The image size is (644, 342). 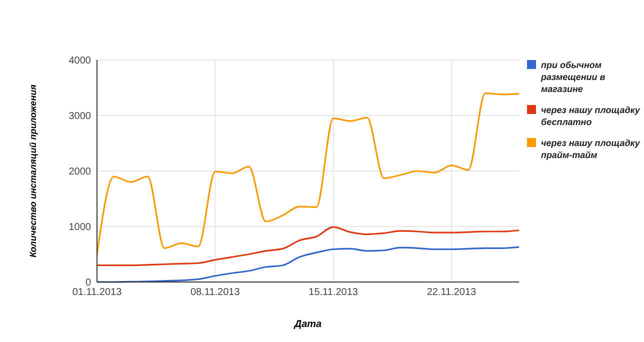 What do you see at coordinates (308, 246) in the screenshot?
I see `line-series` at bounding box center [308, 246].